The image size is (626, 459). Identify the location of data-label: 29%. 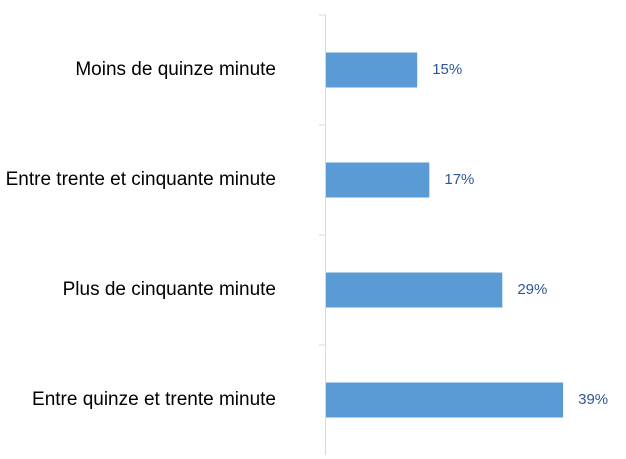
(532, 289).